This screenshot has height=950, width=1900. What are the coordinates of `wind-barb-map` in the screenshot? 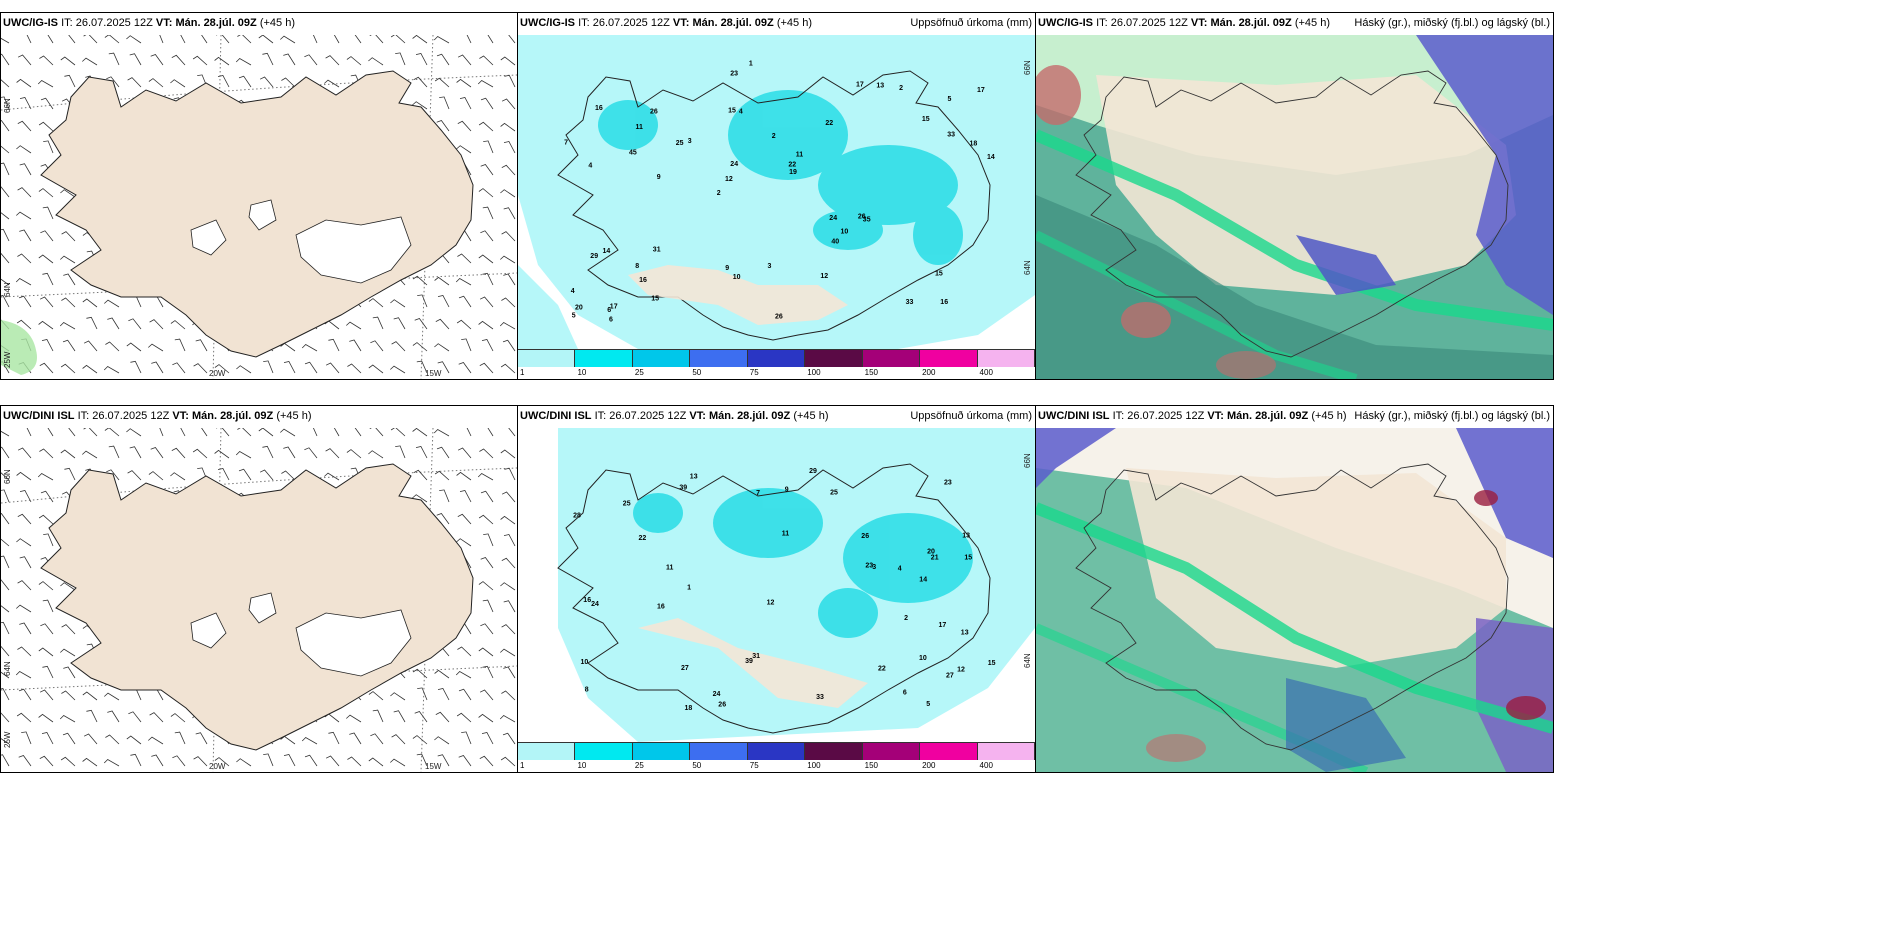 It's located at (259, 207).